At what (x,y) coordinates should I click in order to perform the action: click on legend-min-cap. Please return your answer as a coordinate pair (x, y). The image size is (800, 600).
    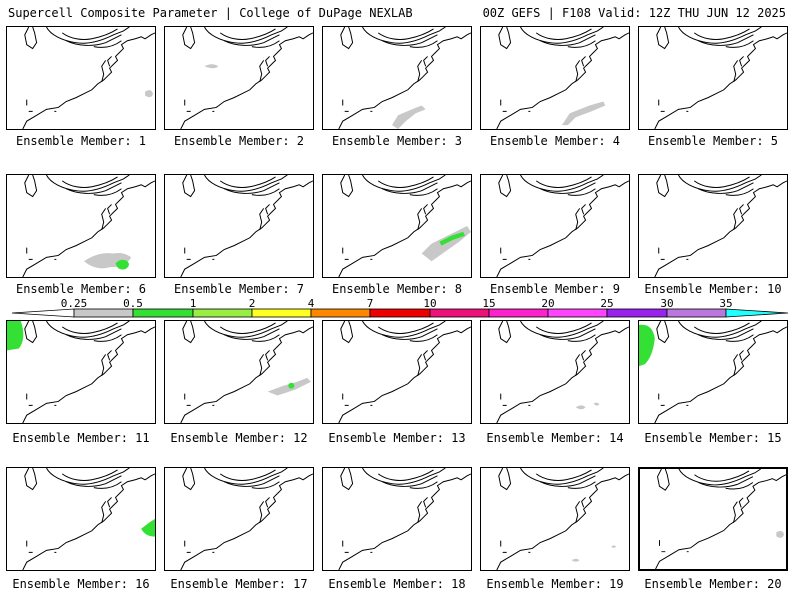
    Looking at the image, I should click on (43, 313).